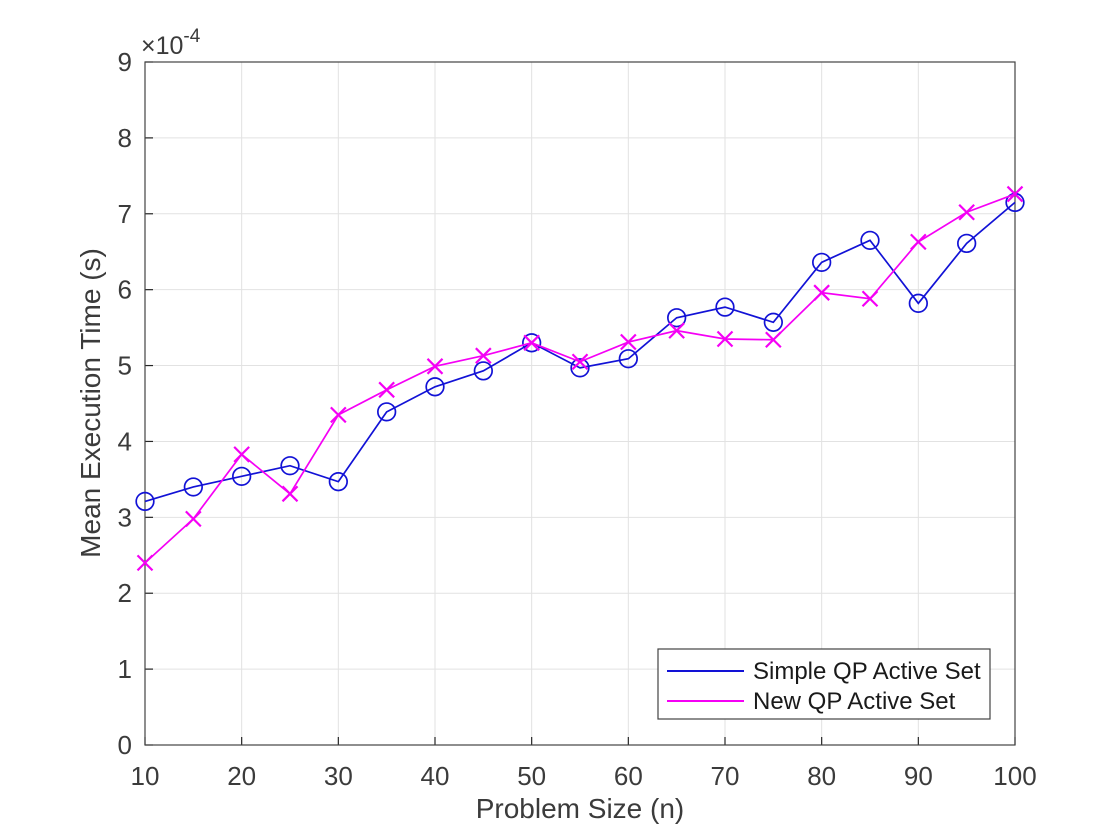 Image resolution: width=1120 pixels, height=840 pixels. I want to click on legend: Simple QP Active Set New QP Active Set, so click(824, 684).